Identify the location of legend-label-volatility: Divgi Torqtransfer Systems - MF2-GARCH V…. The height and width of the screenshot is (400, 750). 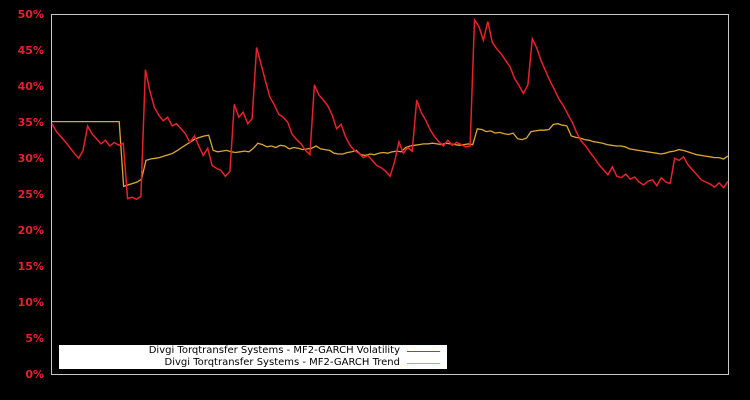
(274, 350).